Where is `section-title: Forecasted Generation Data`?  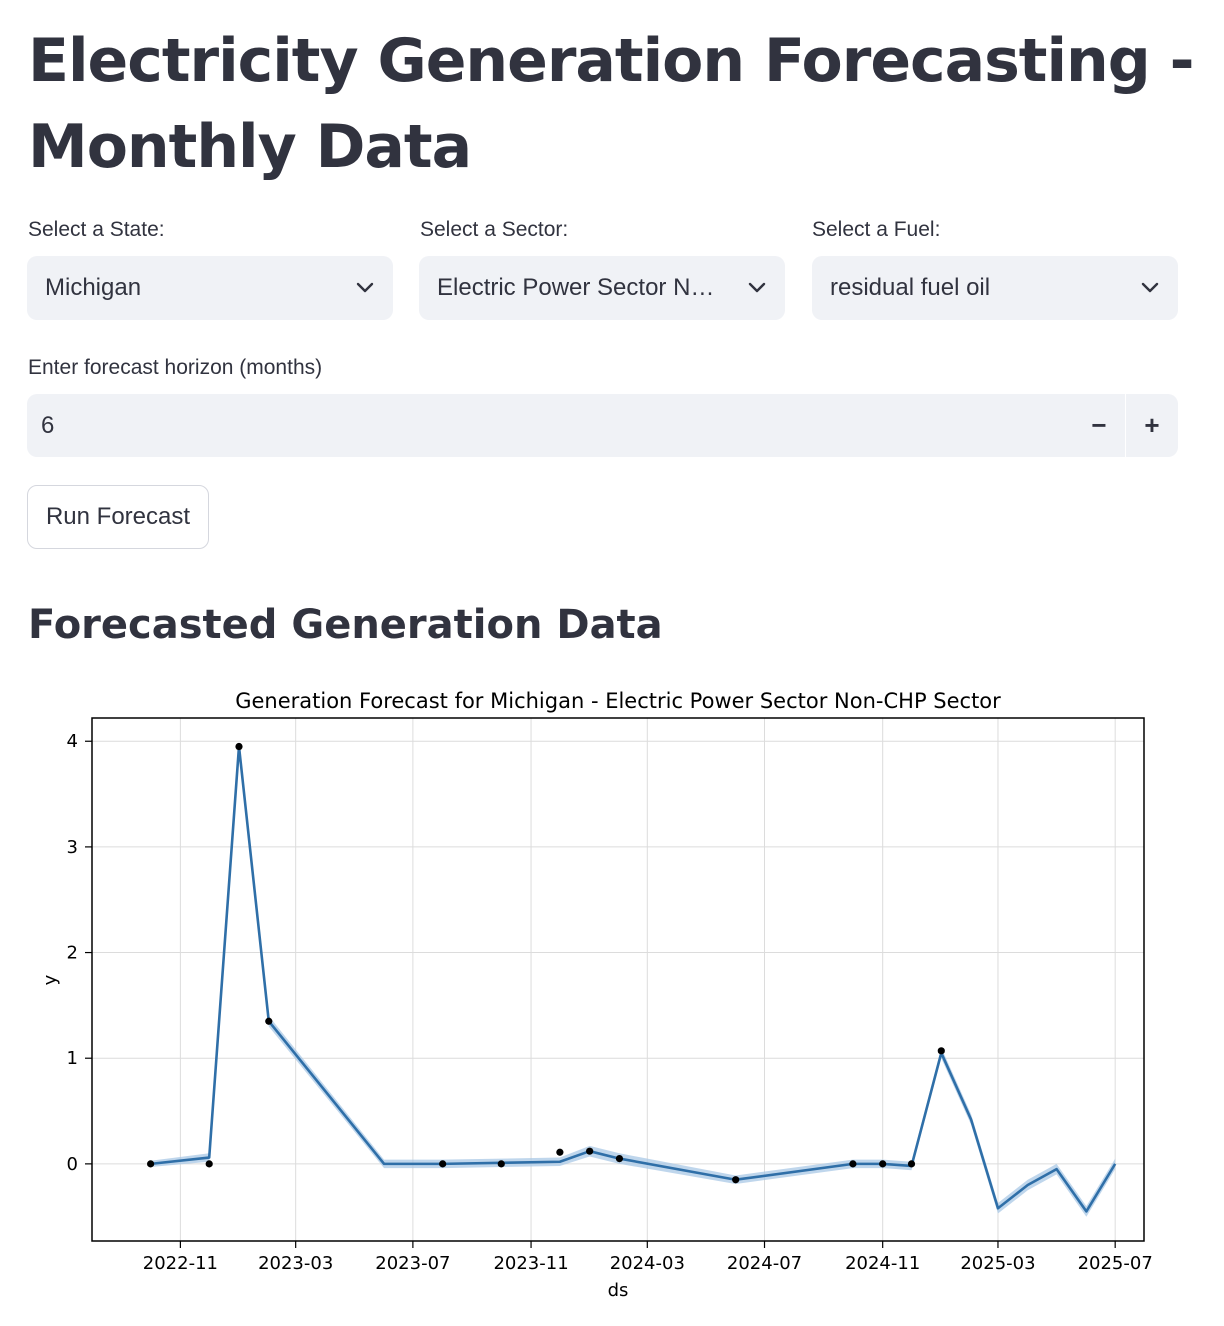
section-title: Forecasted Generation Data is located at coordinates (345, 625).